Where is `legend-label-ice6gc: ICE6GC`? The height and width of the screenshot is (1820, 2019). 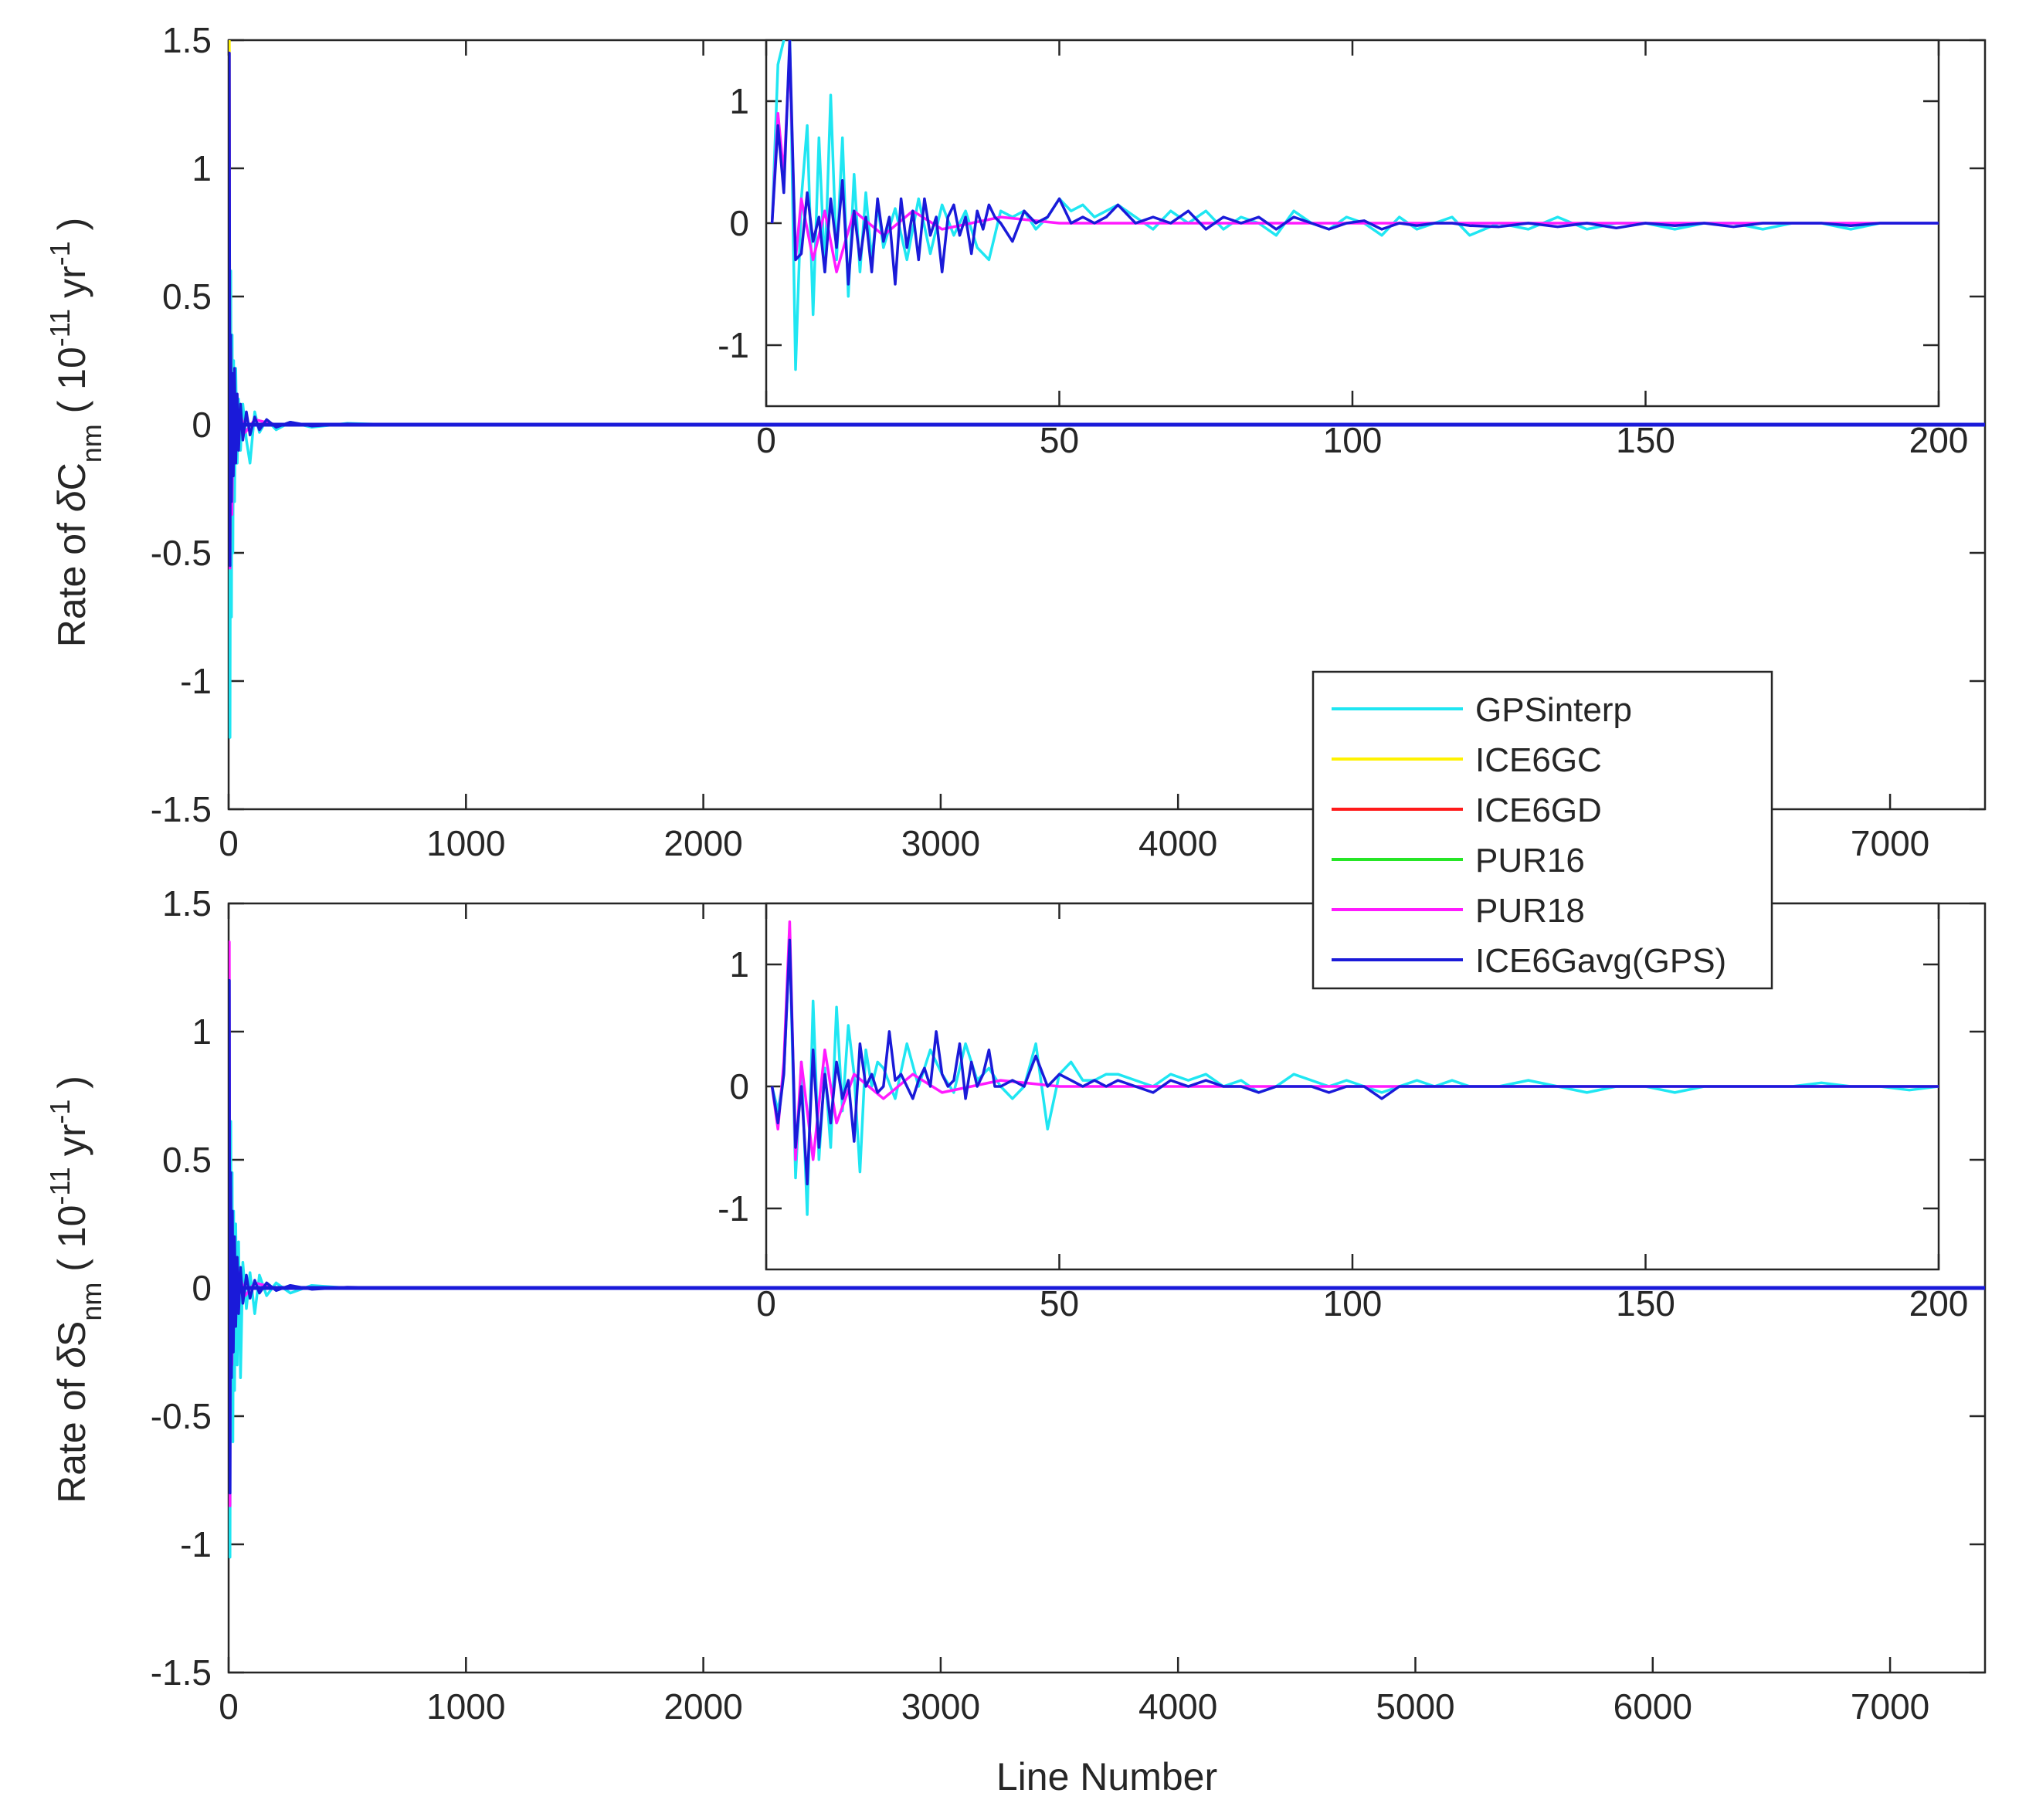
legend-label-ice6gc: ICE6GC is located at coordinates (1538, 760).